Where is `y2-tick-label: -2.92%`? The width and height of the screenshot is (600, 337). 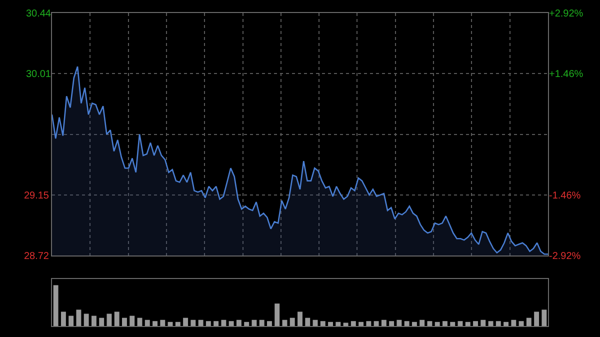
y2-tick-label: -2.92% is located at coordinates (565, 256).